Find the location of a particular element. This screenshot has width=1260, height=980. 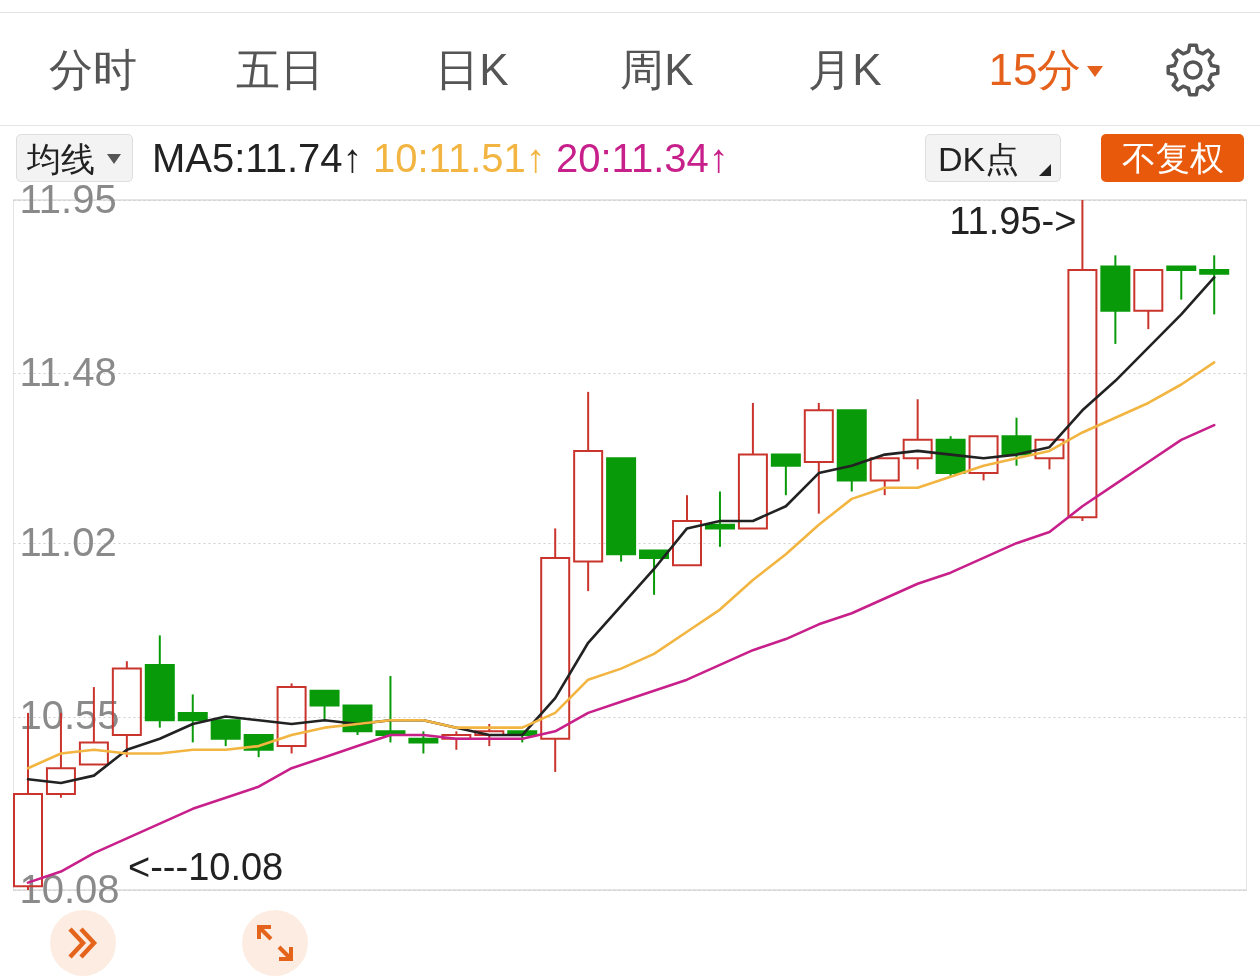

button: 不复权 is located at coordinates (1172, 158).